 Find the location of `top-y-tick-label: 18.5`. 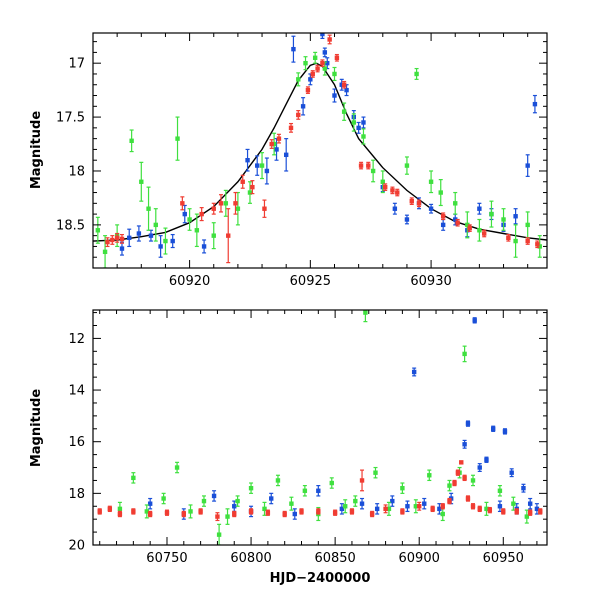

top-y-tick-label: 18.5 is located at coordinates (70, 225).